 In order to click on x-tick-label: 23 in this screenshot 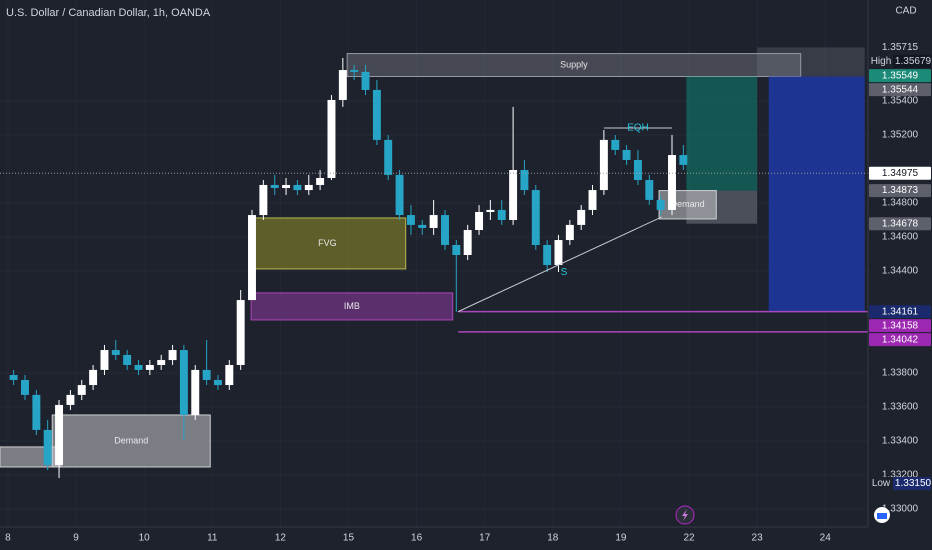, I will do `click(758, 538)`.